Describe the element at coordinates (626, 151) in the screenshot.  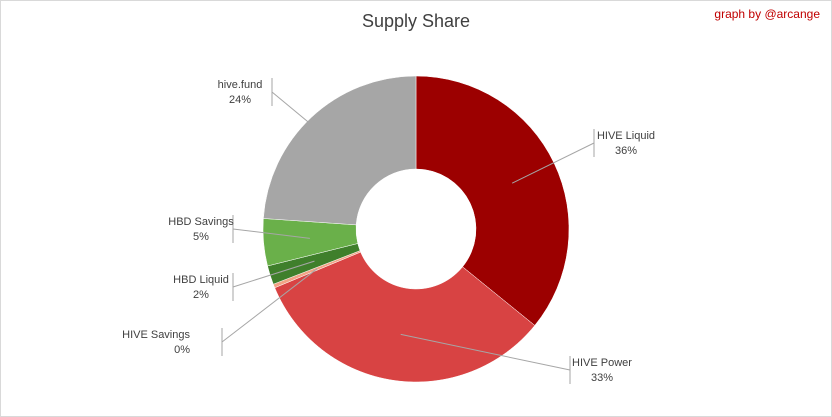
I see `data-label-value: 36%` at that location.